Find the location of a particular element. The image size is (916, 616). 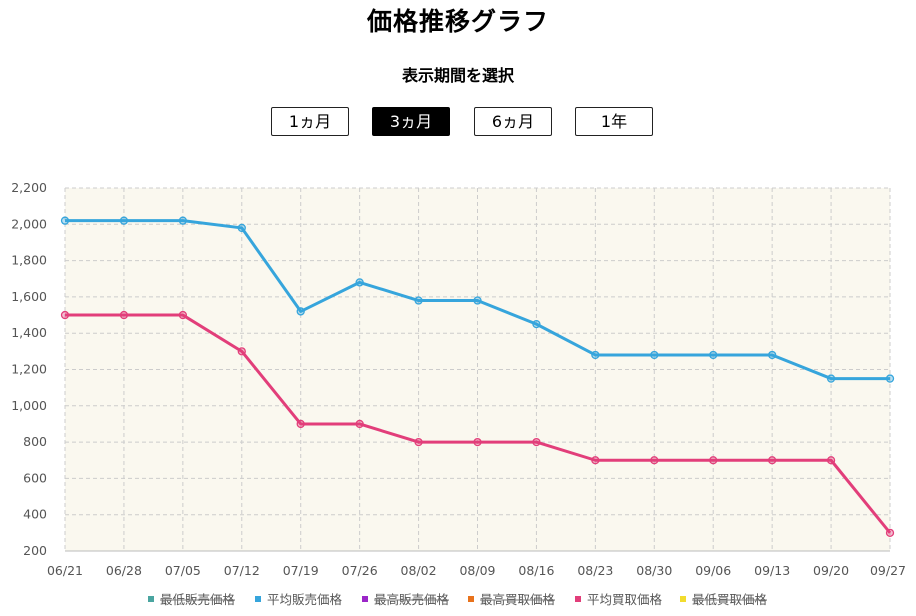

y-tick-label: 1,600 is located at coordinates (29, 296).